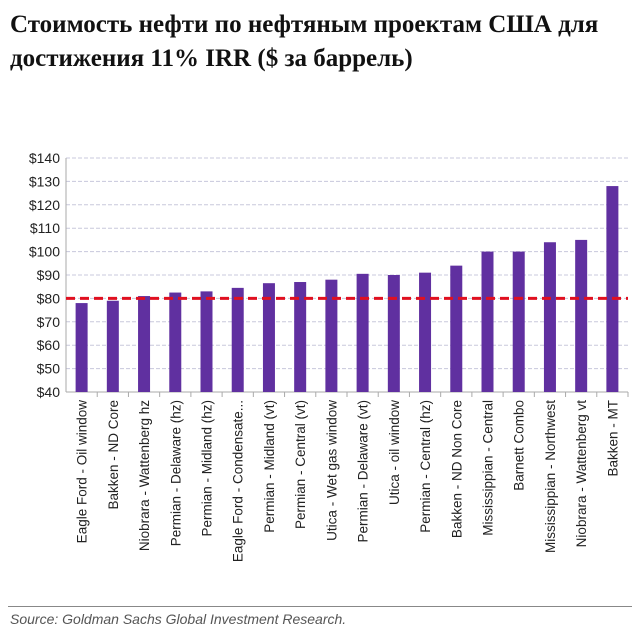 The image size is (640, 633). I want to click on x-tick-label: Permian - Midland (vt), so click(269, 466).